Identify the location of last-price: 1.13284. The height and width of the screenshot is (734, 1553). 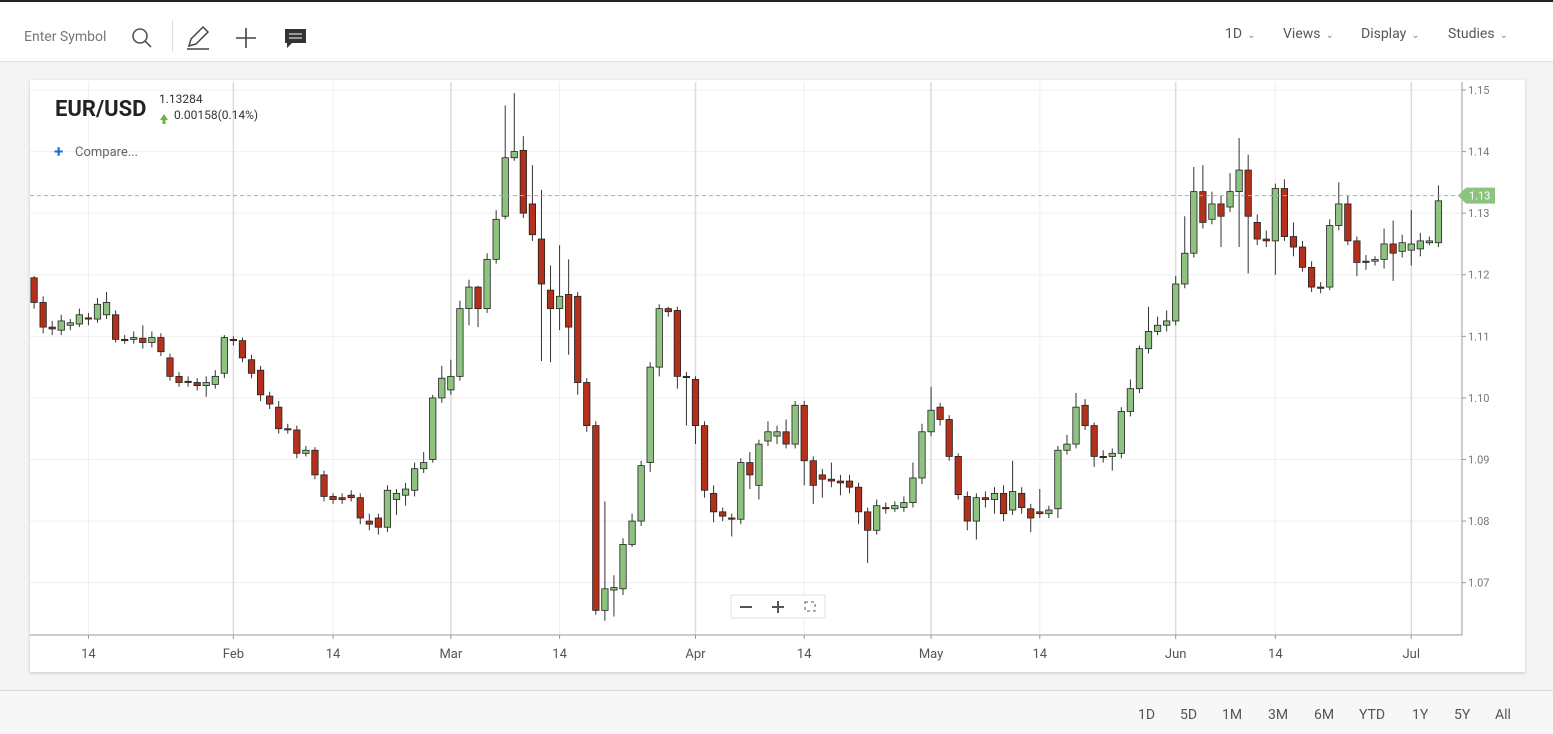
(181, 99).